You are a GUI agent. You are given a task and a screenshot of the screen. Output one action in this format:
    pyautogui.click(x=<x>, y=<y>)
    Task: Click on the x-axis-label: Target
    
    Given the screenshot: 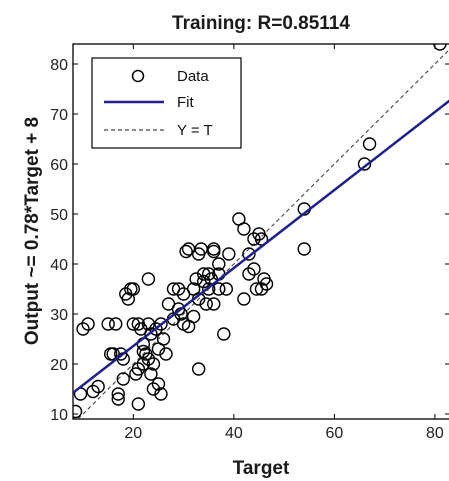 What is the action you would take?
    pyautogui.click(x=261, y=468)
    